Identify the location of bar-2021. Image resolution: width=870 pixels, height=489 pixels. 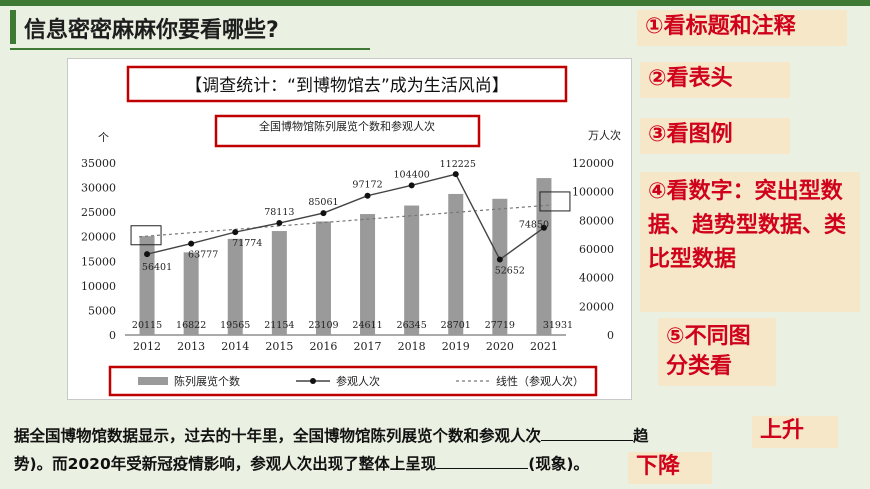
(544, 256).